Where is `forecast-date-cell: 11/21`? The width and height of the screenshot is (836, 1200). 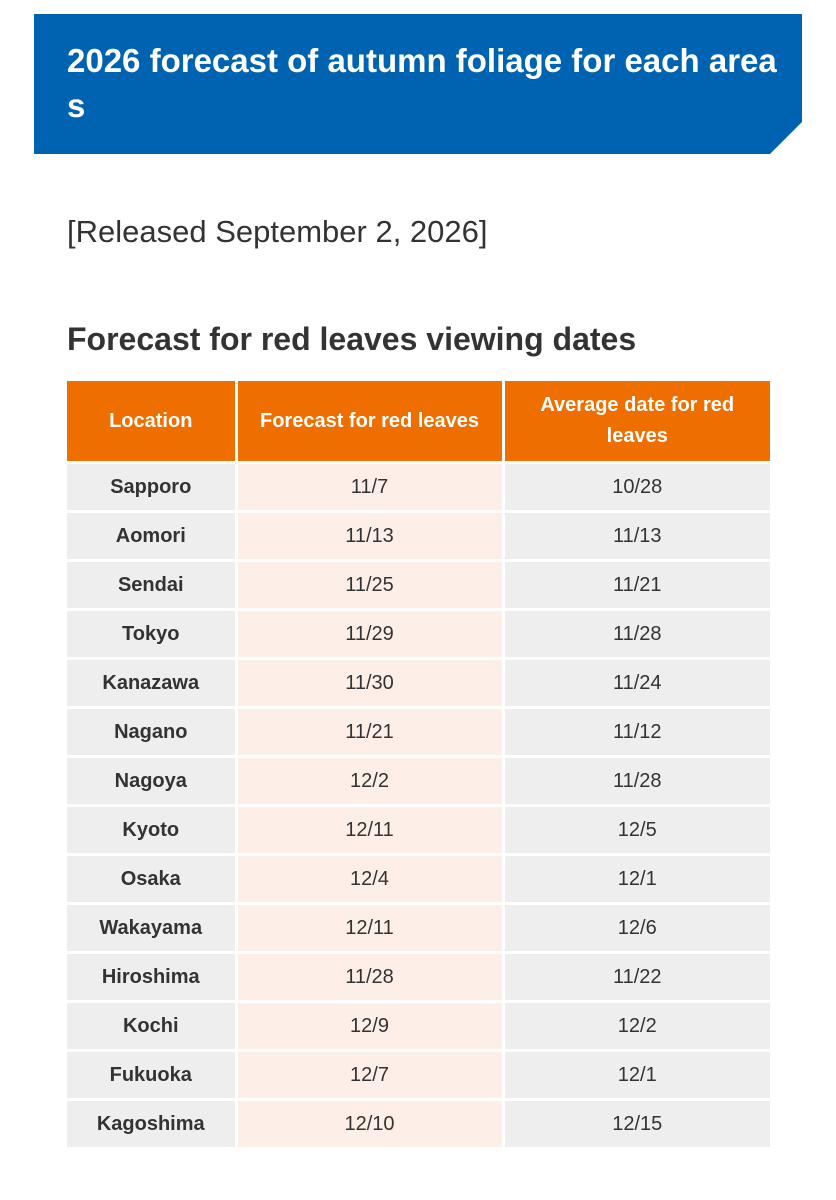
forecast-date-cell: 11/21 is located at coordinates (370, 731).